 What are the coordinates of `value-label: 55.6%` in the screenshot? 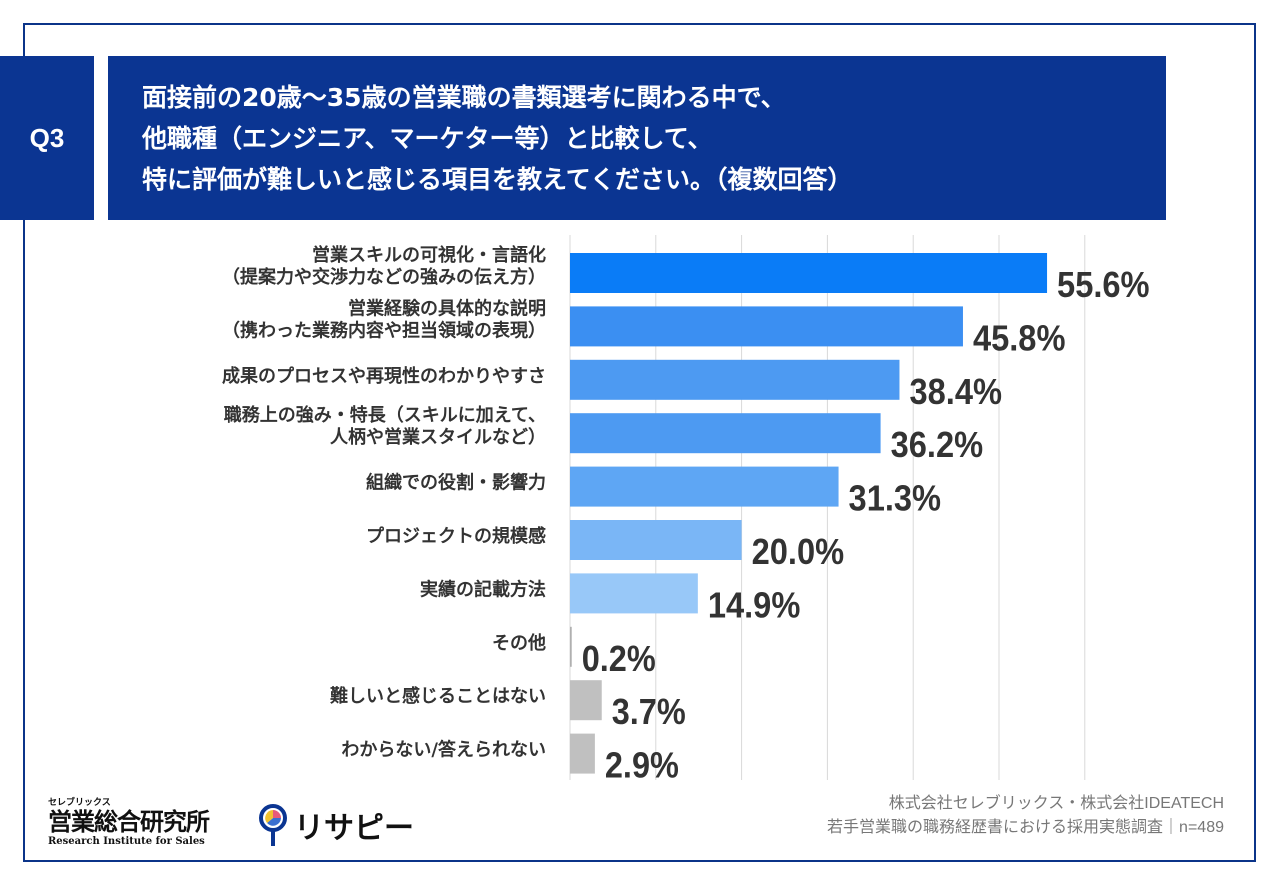 It's located at (1103, 284).